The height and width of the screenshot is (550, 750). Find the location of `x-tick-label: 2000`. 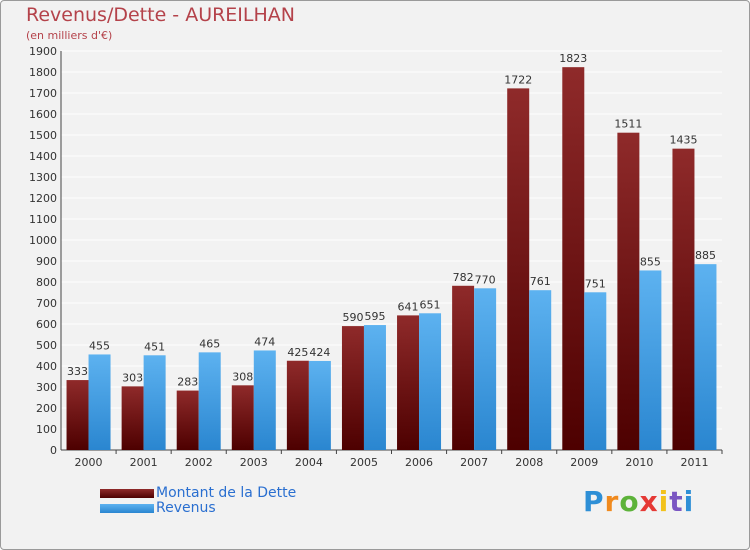

x-tick-label: 2000 is located at coordinates (89, 462).